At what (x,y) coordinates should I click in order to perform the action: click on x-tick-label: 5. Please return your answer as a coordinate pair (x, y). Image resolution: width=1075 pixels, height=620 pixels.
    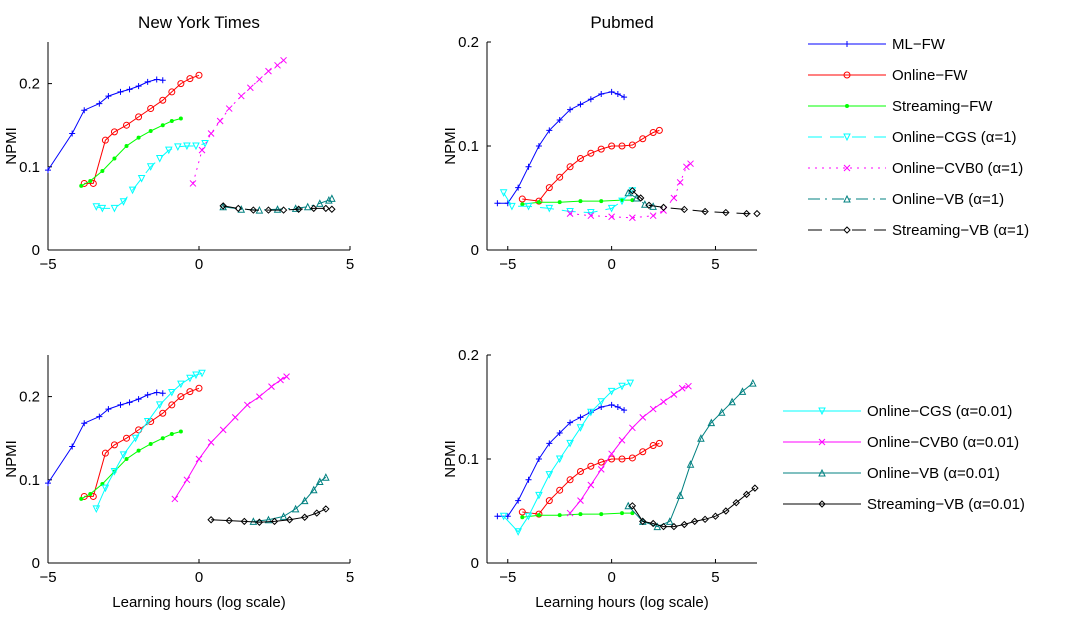
    Looking at the image, I should click on (350, 577).